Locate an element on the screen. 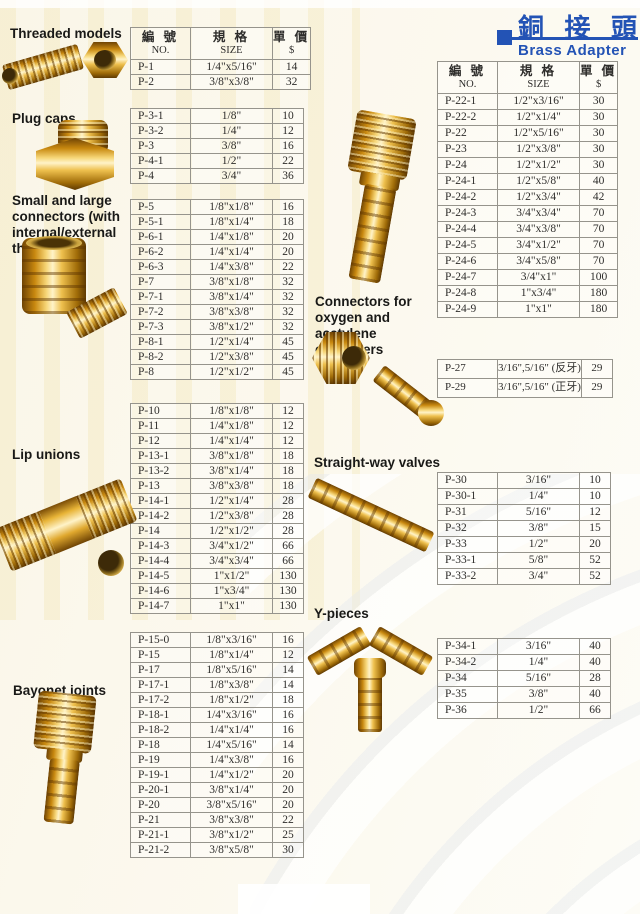  cell-price: 29 is located at coordinates (596, 388).